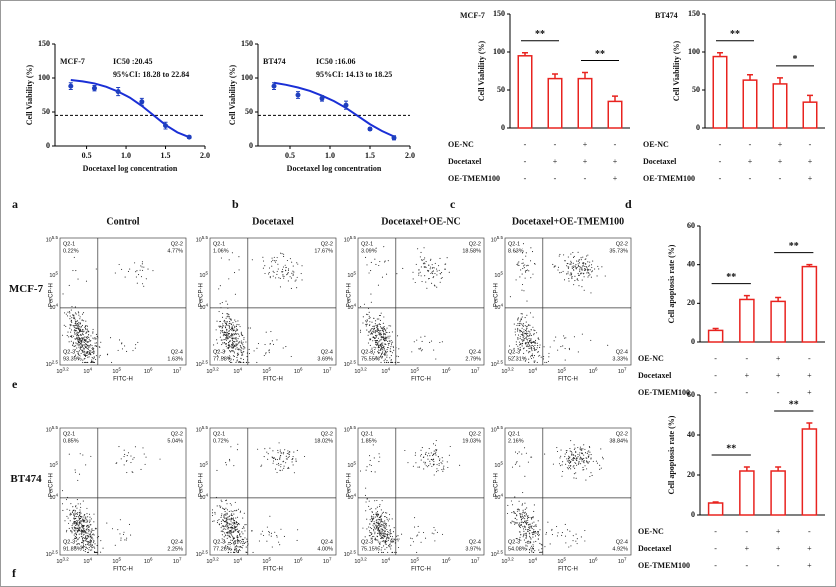 The width and height of the screenshot is (836, 587). I want to click on condition-label: OE-TMEM100, so click(664, 565).